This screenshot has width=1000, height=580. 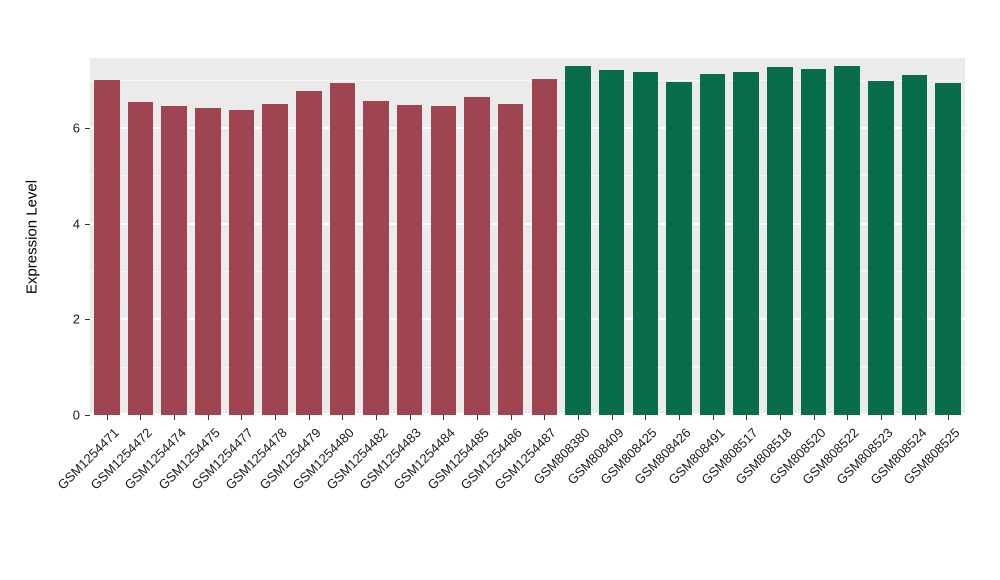 What do you see at coordinates (611, 242) in the screenshot?
I see `bar-GSM808409` at bounding box center [611, 242].